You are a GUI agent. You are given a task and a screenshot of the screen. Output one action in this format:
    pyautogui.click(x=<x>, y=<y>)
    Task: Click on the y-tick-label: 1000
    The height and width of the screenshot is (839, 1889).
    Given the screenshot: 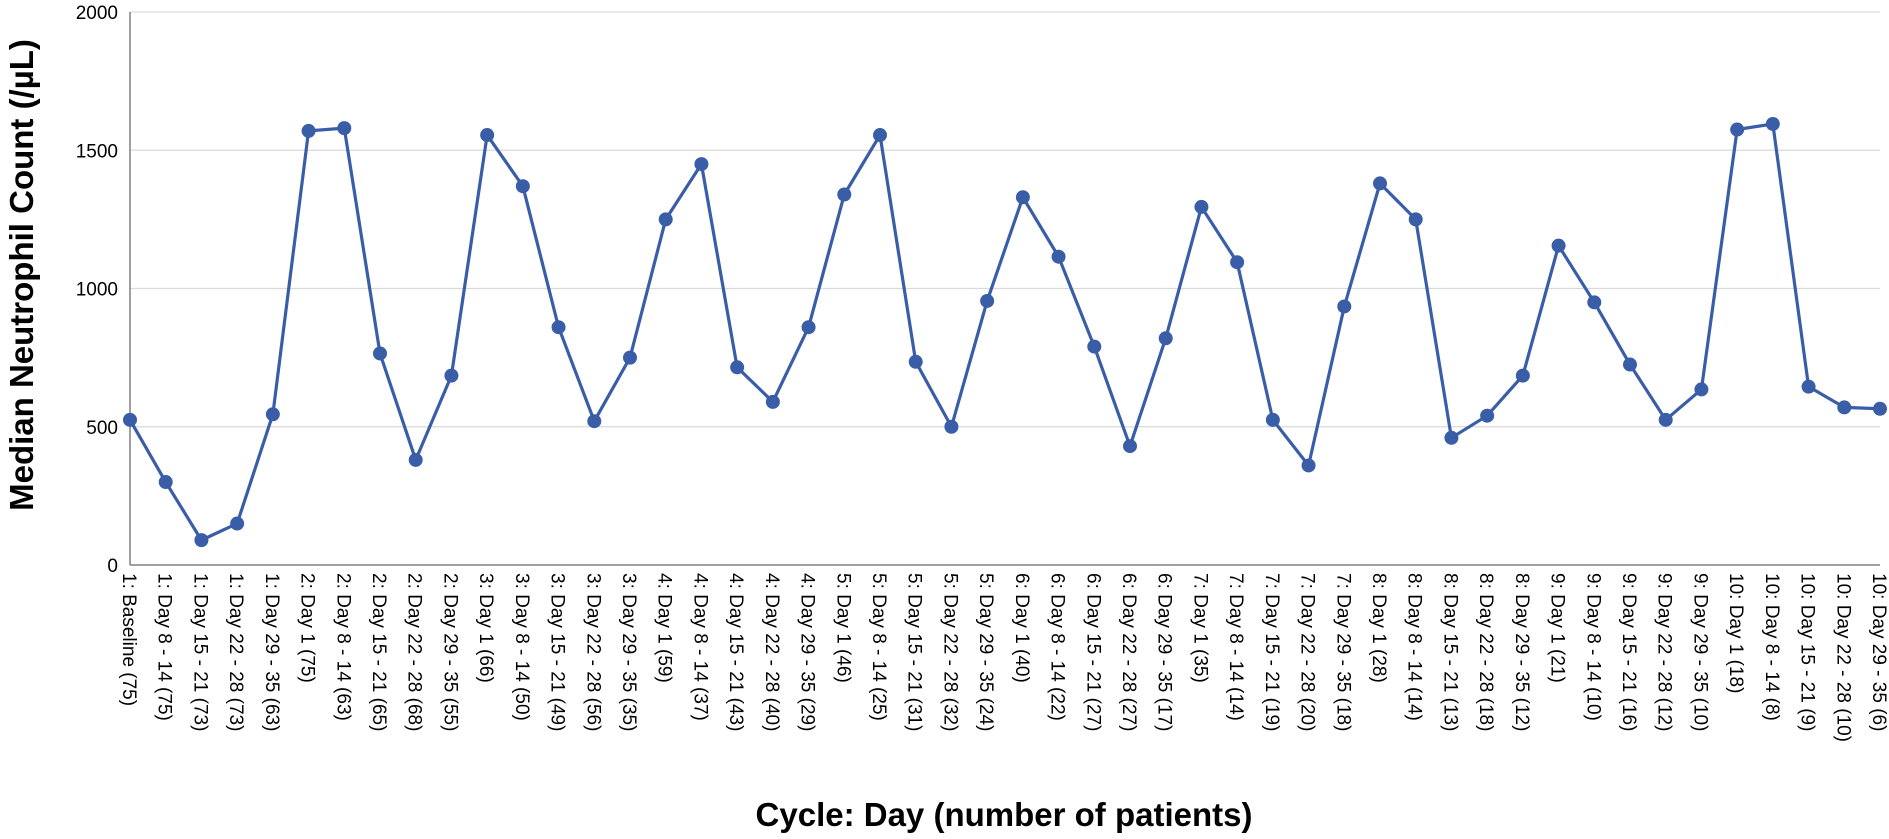 What is the action you would take?
    pyautogui.click(x=97, y=290)
    